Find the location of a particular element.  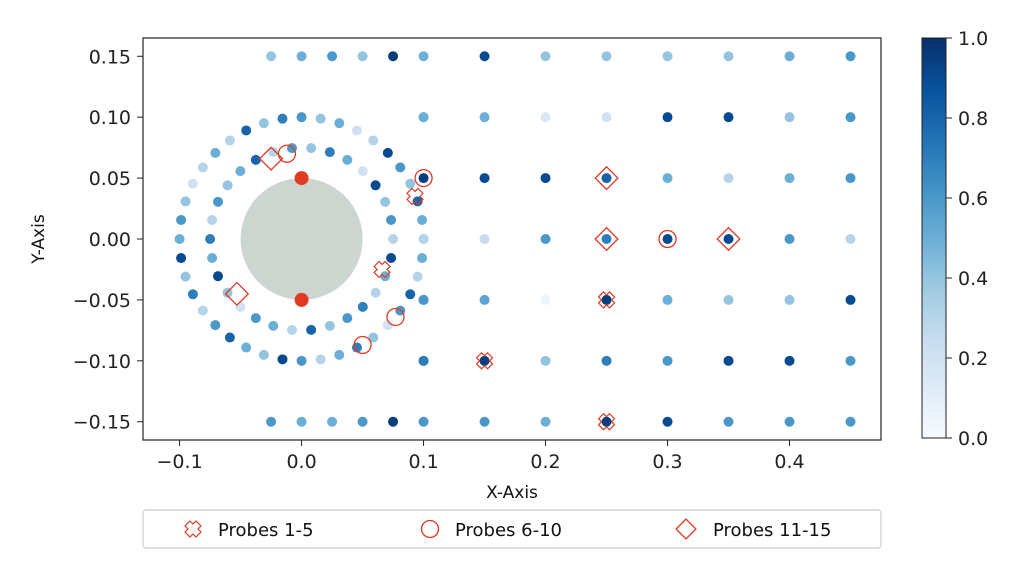

colorbar-tick-label: 0.2 is located at coordinates (973, 359).